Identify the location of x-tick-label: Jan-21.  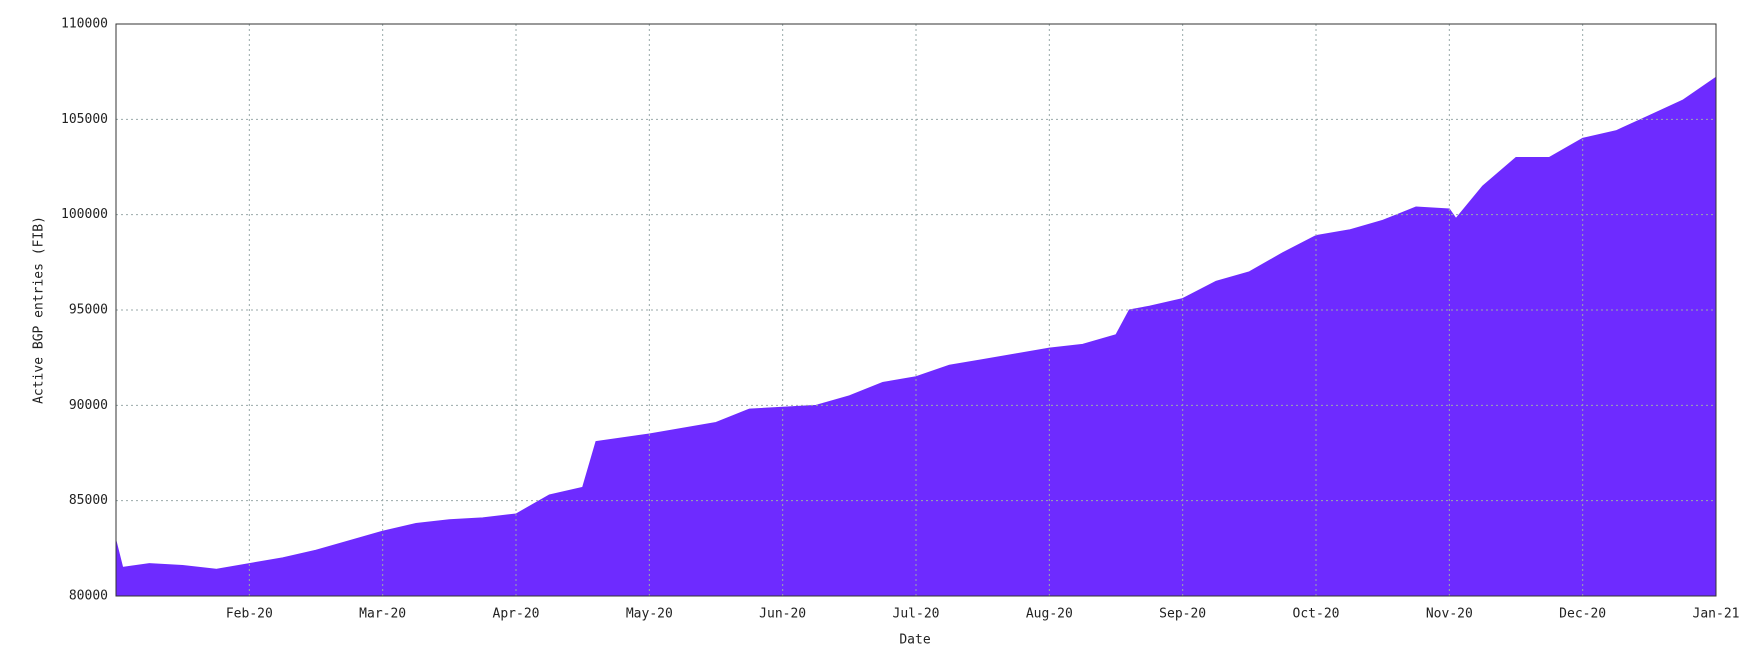
(1716, 614).